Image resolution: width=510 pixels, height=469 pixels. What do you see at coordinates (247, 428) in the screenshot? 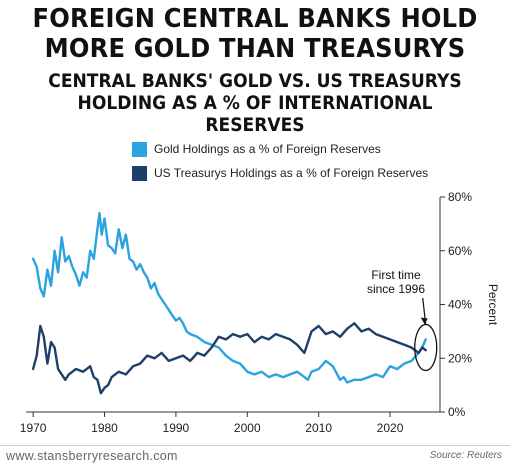
I see `x-tick-label: 2000` at bounding box center [247, 428].